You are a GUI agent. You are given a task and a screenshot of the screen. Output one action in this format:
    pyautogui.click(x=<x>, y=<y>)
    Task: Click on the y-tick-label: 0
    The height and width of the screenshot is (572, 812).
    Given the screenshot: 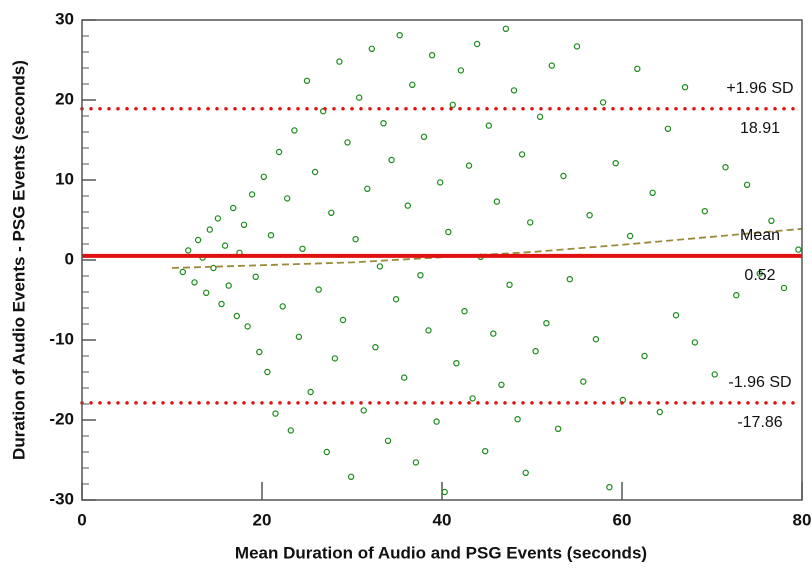 What is the action you would take?
    pyautogui.click(x=69, y=258)
    